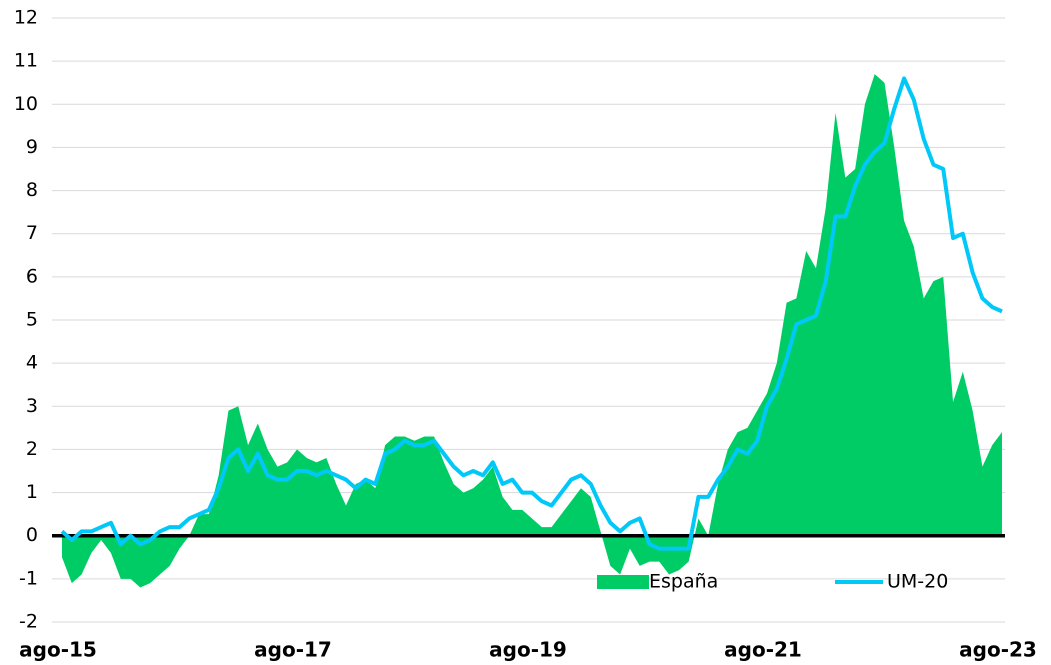 The height and width of the screenshot is (665, 1051). Describe the element at coordinates (32, 320) in the screenshot. I see `y-tick-label: 5` at that location.